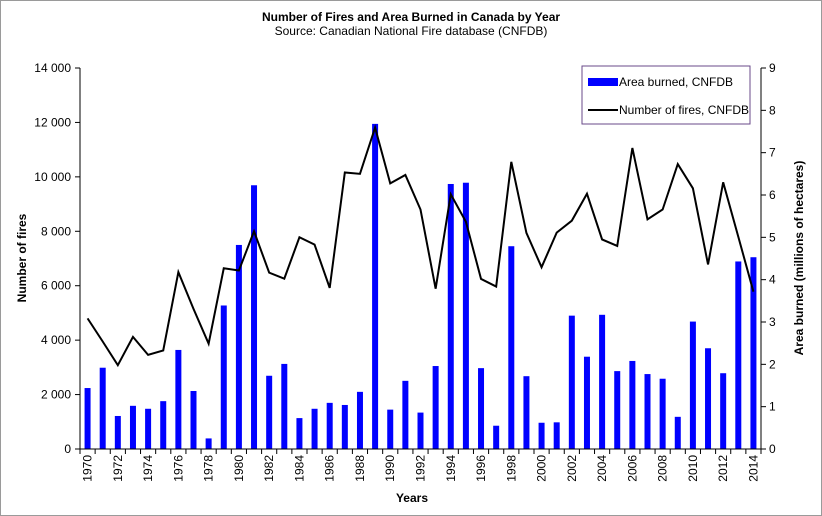 The image size is (822, 516). What do you see at coordinates (435, 407) in the screenshot?
I see `bar-1993` at bounding box center [435, 407].